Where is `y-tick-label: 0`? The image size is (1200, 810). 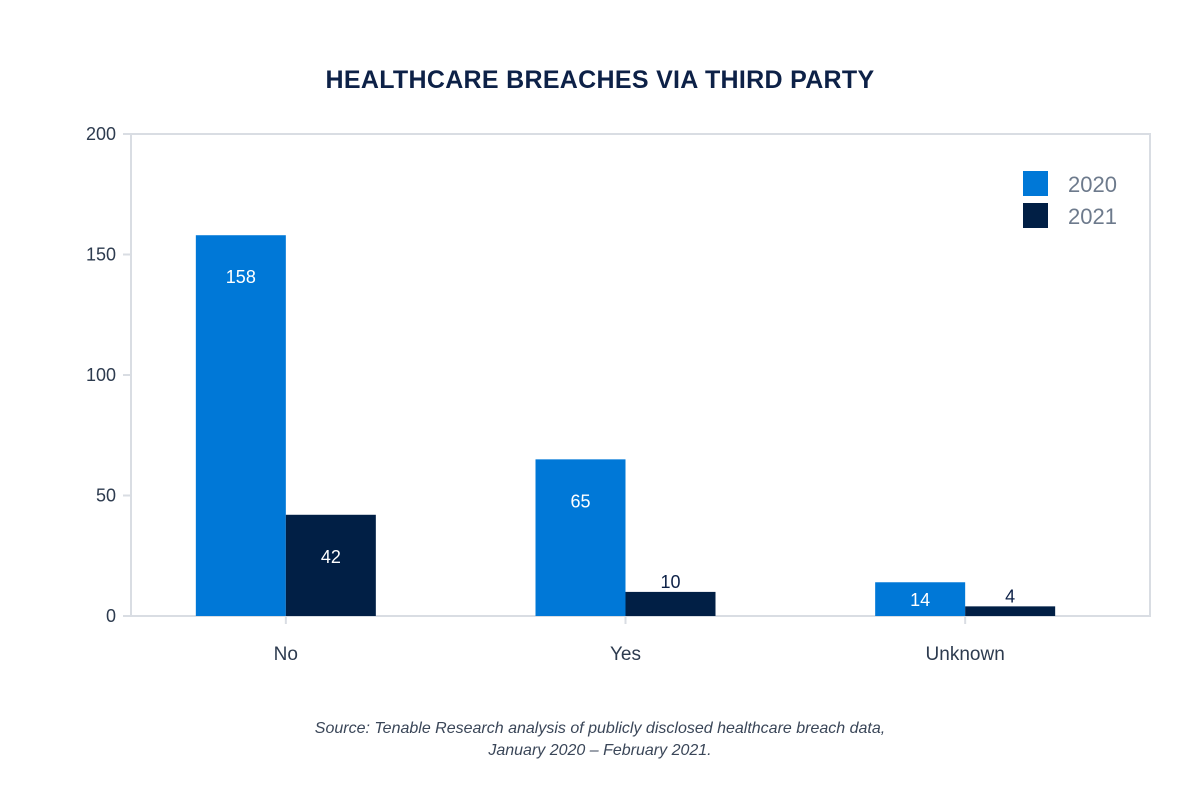 y-tick-label: 0 is located at coordinates (111, 616).